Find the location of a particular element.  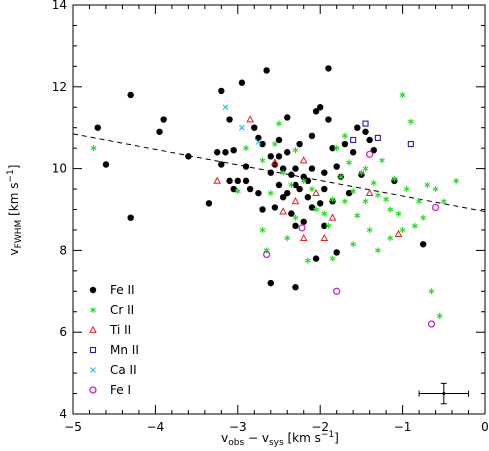

x-tick-label: −2 is located at coordinates (320, 427).